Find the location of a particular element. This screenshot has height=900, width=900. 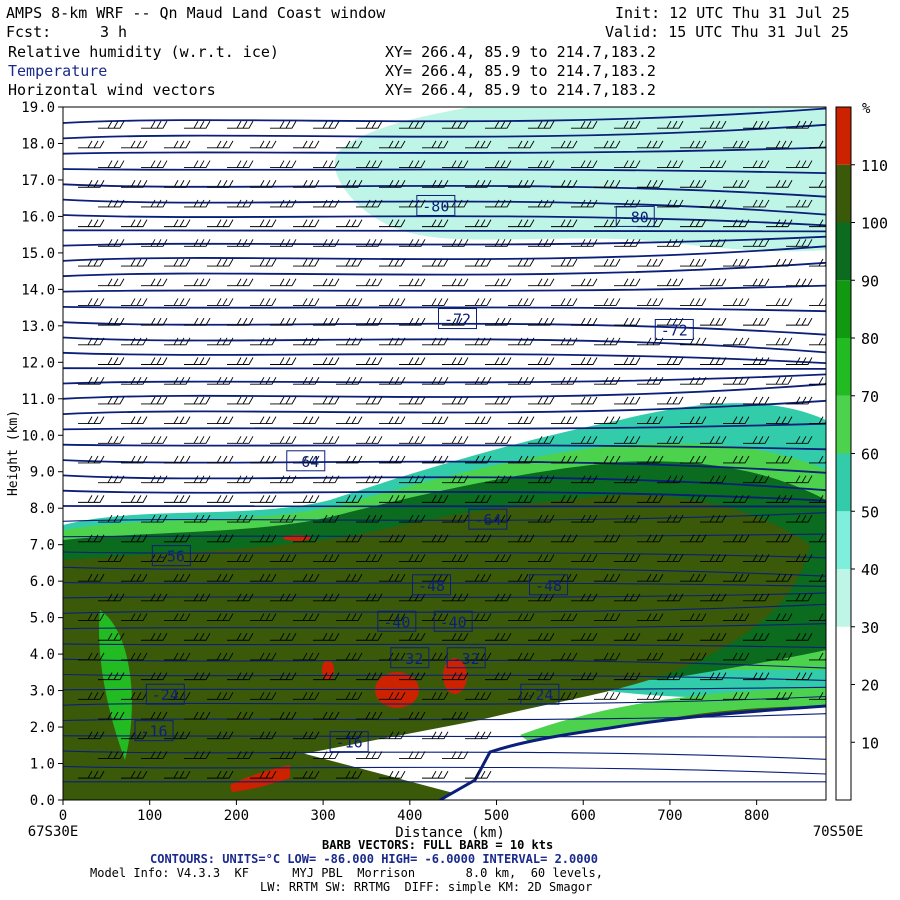

field-name-rh: Relative humidity (w.r.t. ice) is located at coordinates (143, 52).